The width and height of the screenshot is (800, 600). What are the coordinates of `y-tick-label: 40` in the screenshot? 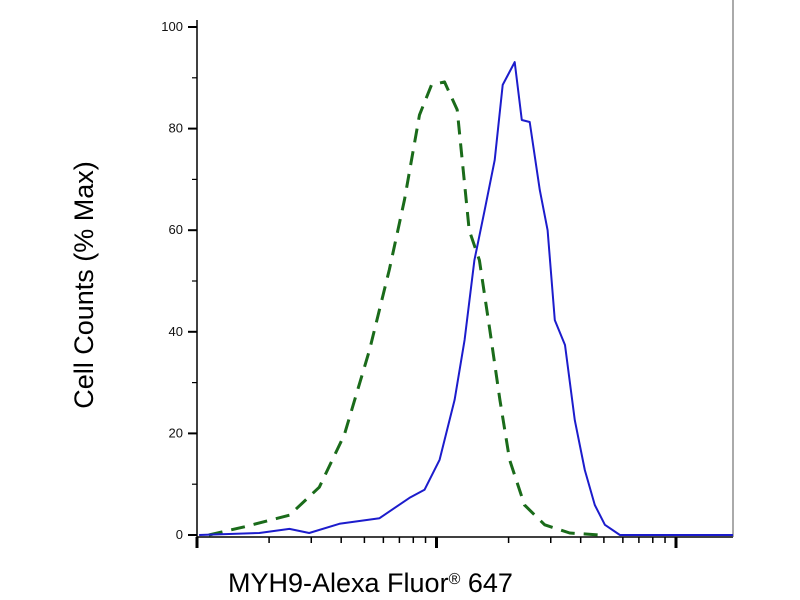 It's located at (176, 331).